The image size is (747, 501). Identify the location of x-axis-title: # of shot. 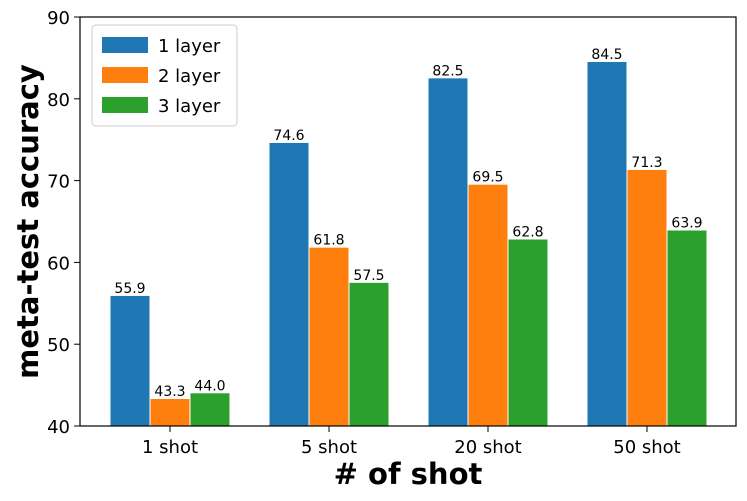
(408, 474).